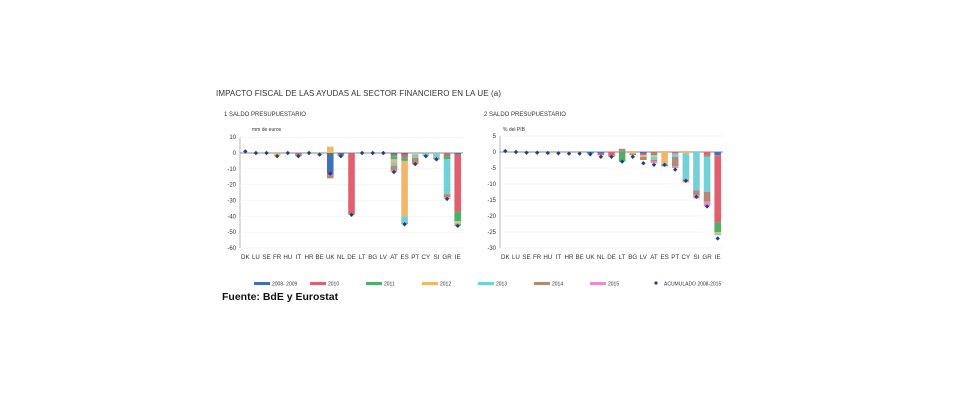 The height and width of the screenshot is (400, 960). Describe the element at coordinates (426, 156) in the screenshot. I see `cumulative-marker-cy` at that location.